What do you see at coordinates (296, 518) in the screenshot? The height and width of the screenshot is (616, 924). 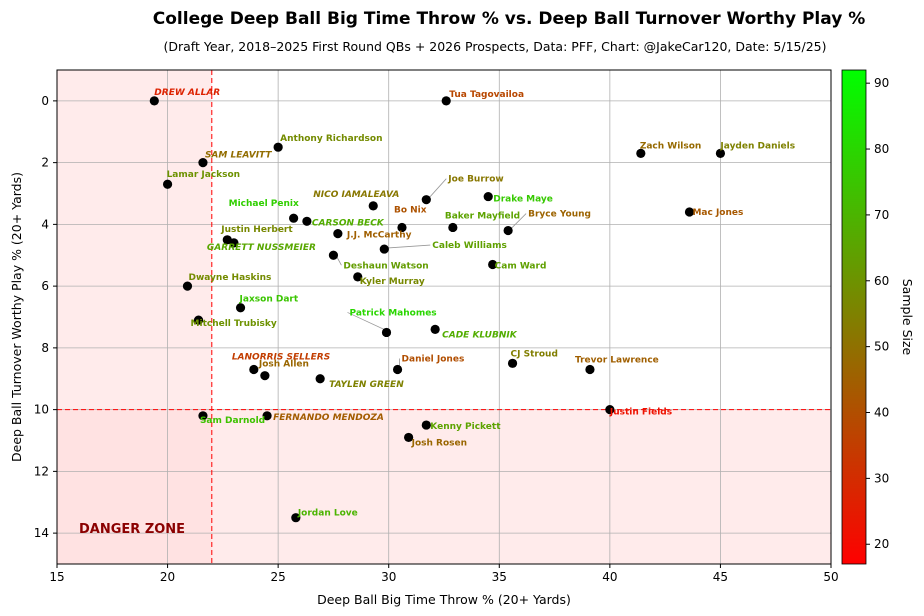 I see `point-jordan-love` at bounding box center [296, 518].